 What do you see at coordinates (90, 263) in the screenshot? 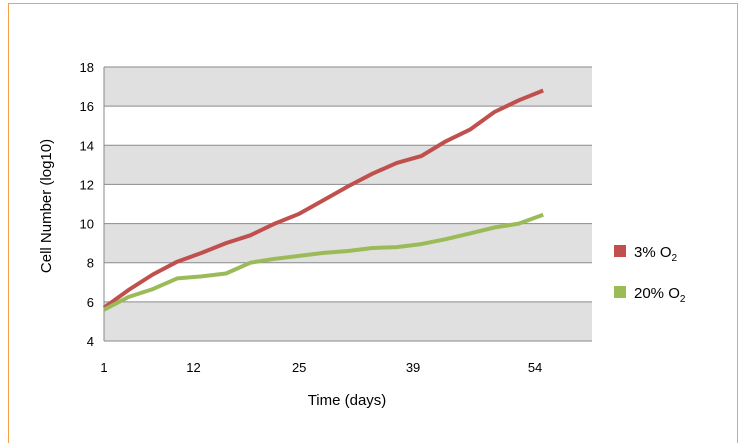
I see `y-tick-label: 8` at bounding box center [90, 263].